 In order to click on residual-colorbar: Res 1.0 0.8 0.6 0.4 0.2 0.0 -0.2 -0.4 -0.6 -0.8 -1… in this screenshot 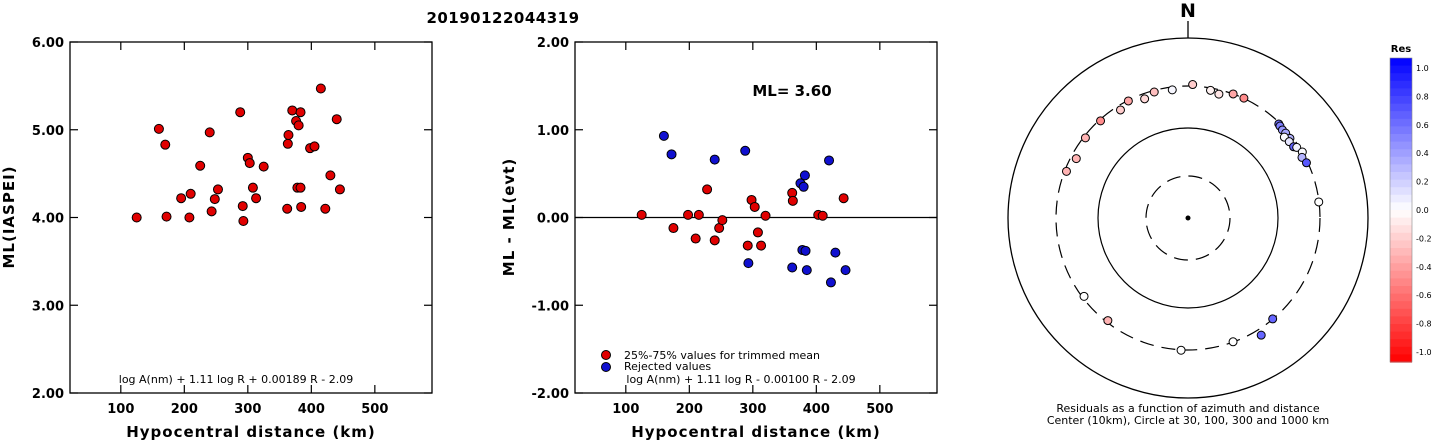, I will do `click(1410, 203)`.